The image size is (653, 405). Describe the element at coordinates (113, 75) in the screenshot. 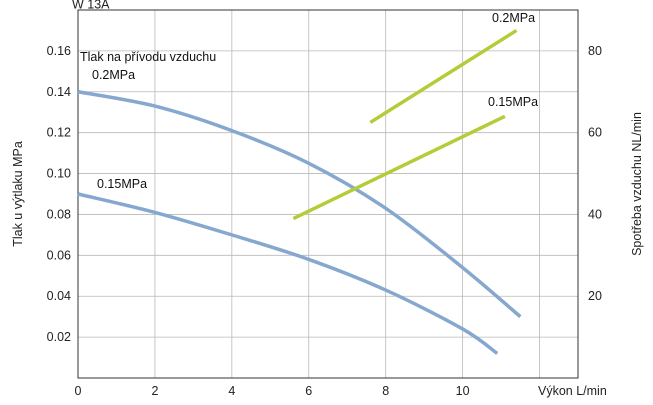

I see `series-label-pressure-0.2: 0.2MPa` at that location.